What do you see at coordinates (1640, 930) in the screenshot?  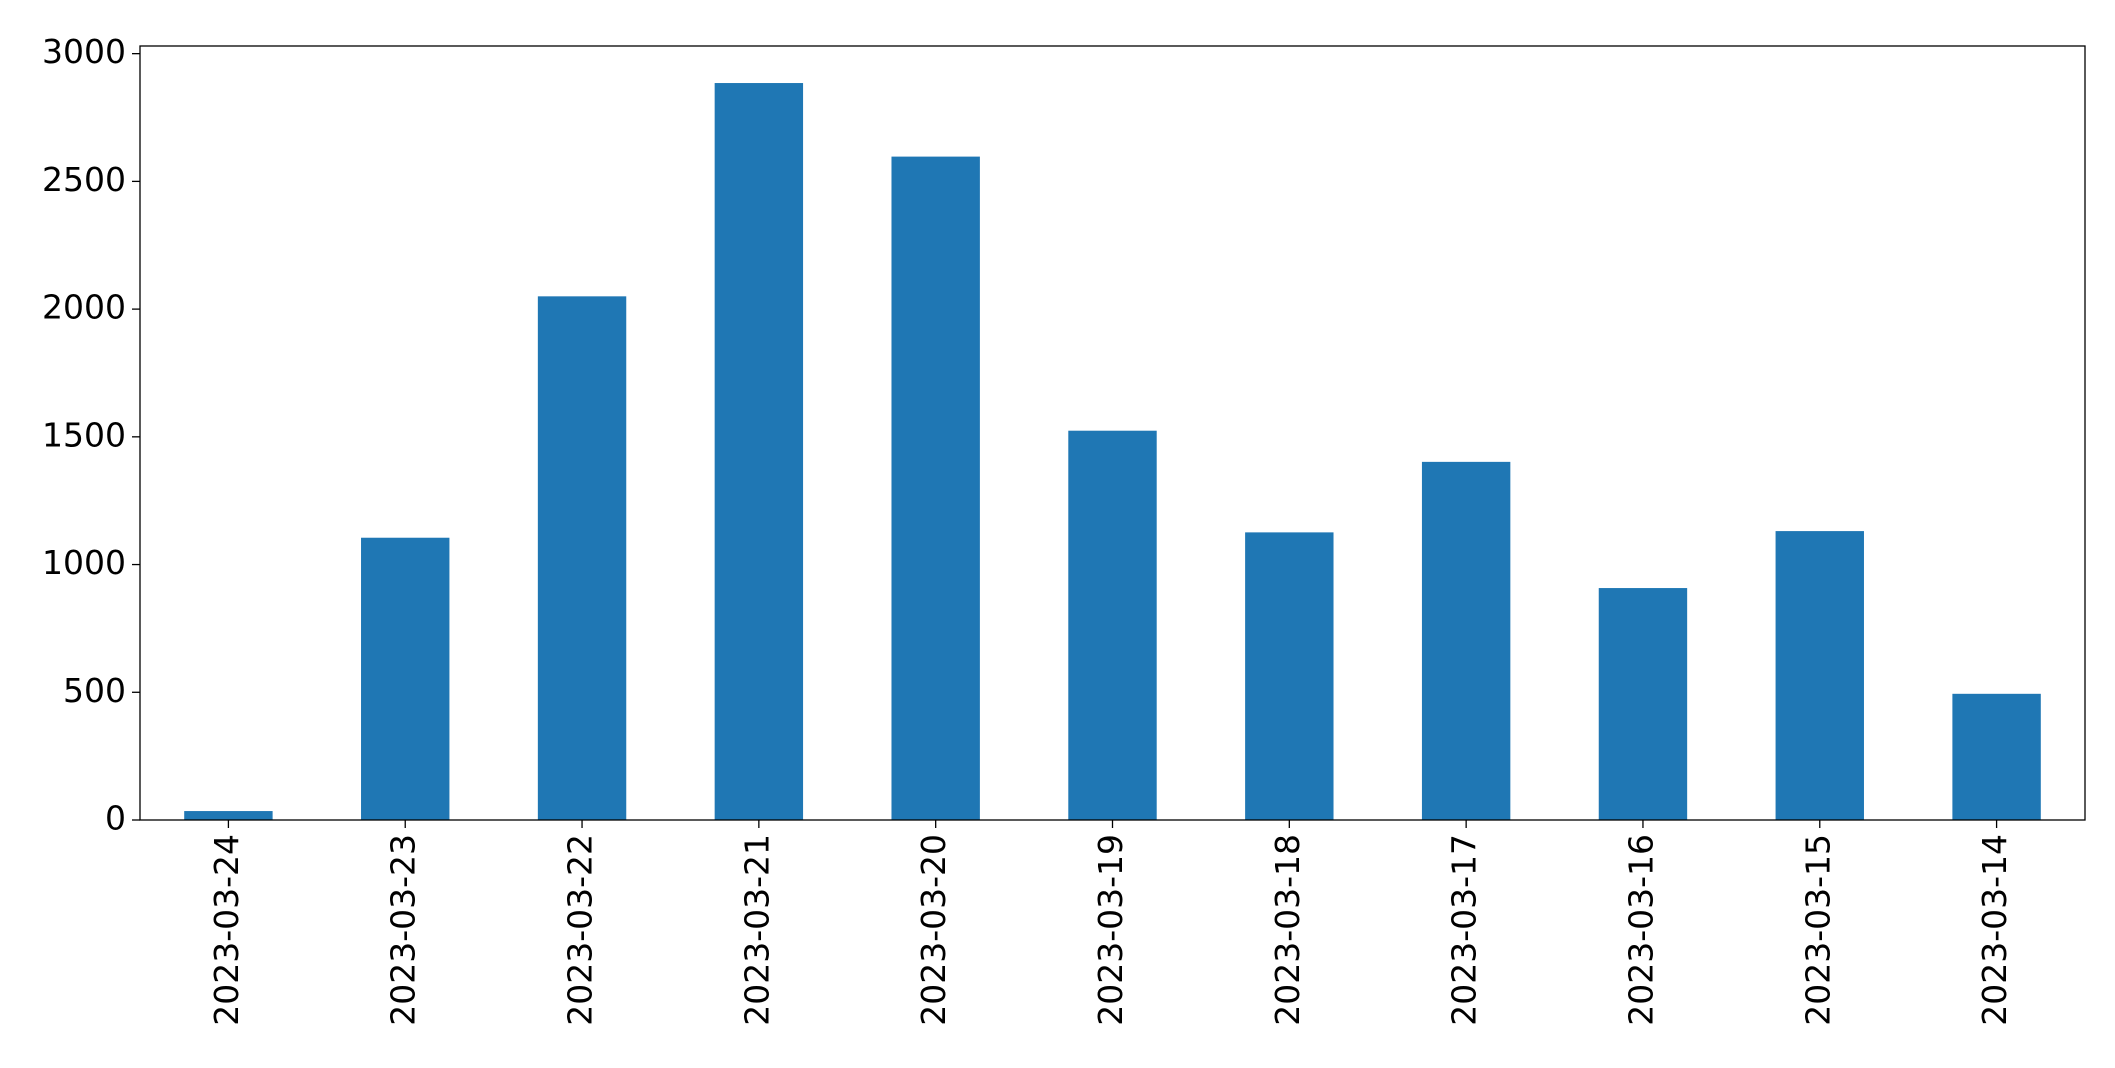 I see `x-tick-label: 2023-03-16` at bounding box center [1640, 930].